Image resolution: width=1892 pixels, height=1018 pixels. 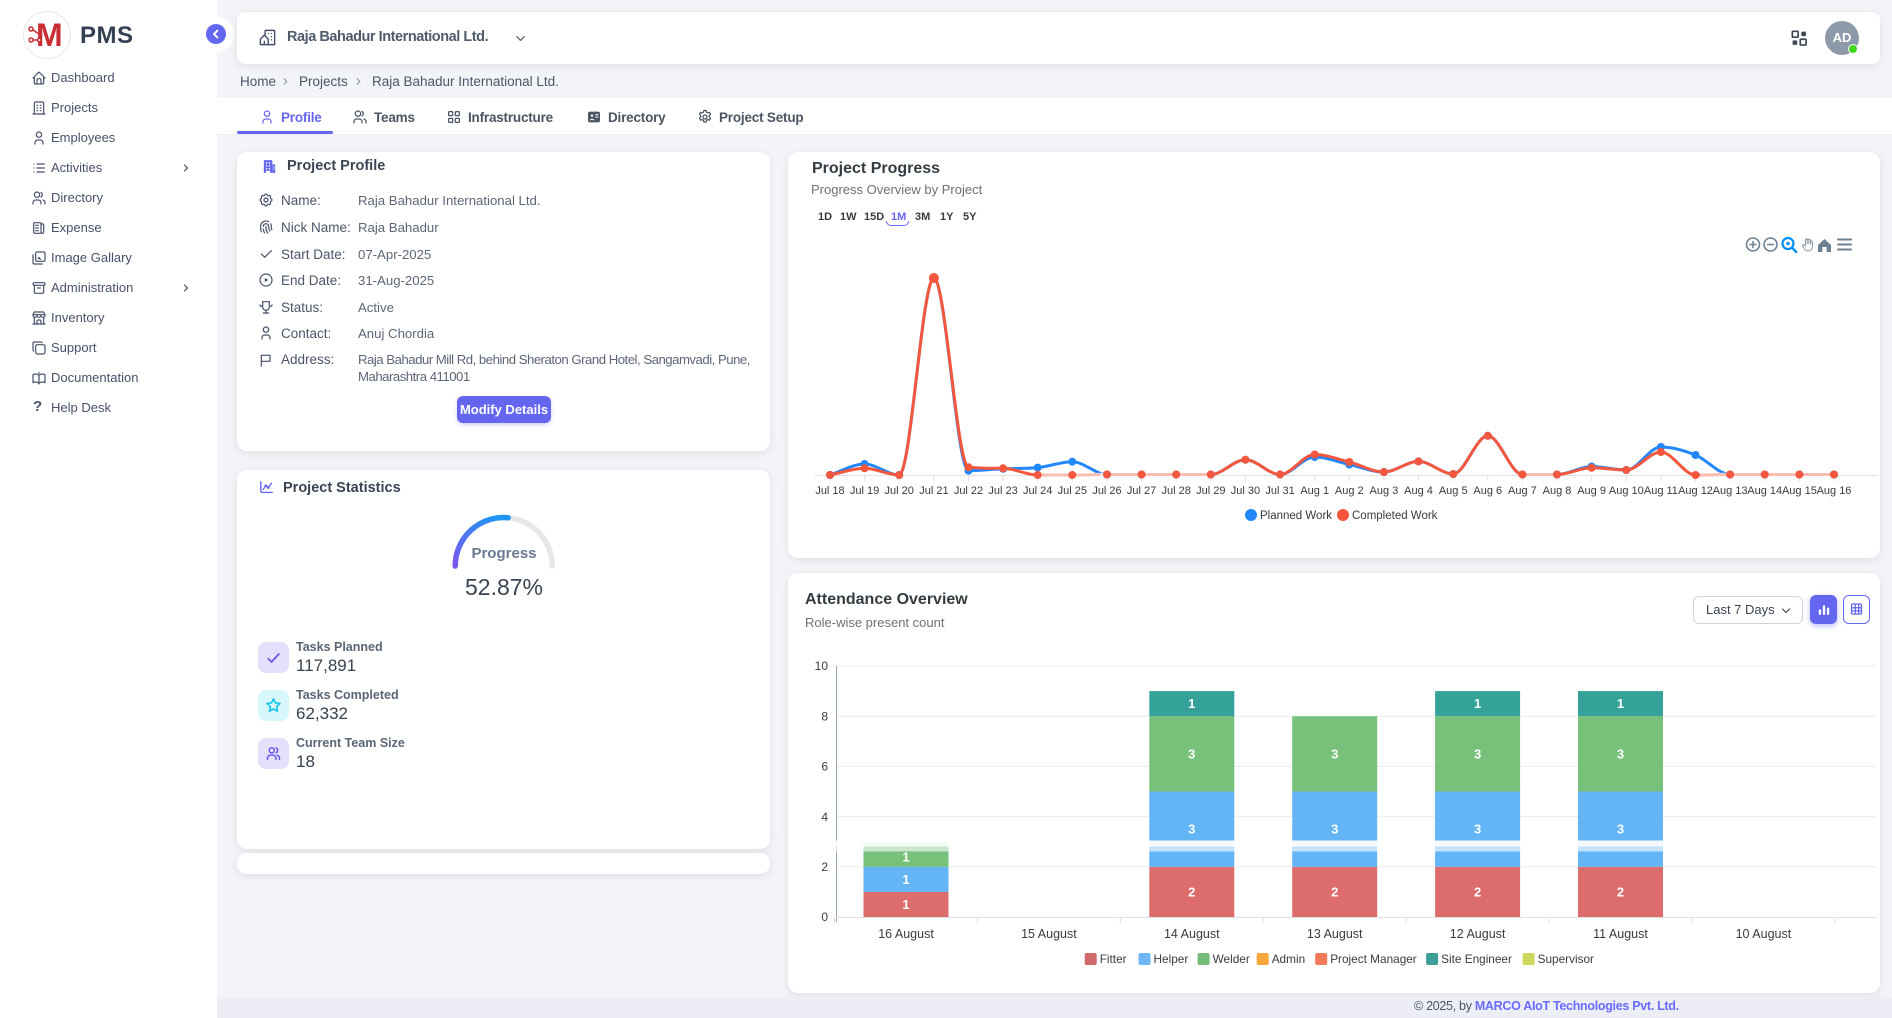 What do you see at coordinates (1384, 491) in the screenshot?
I see `svg-text: Aug 3` at bounding box center [1384, 491].